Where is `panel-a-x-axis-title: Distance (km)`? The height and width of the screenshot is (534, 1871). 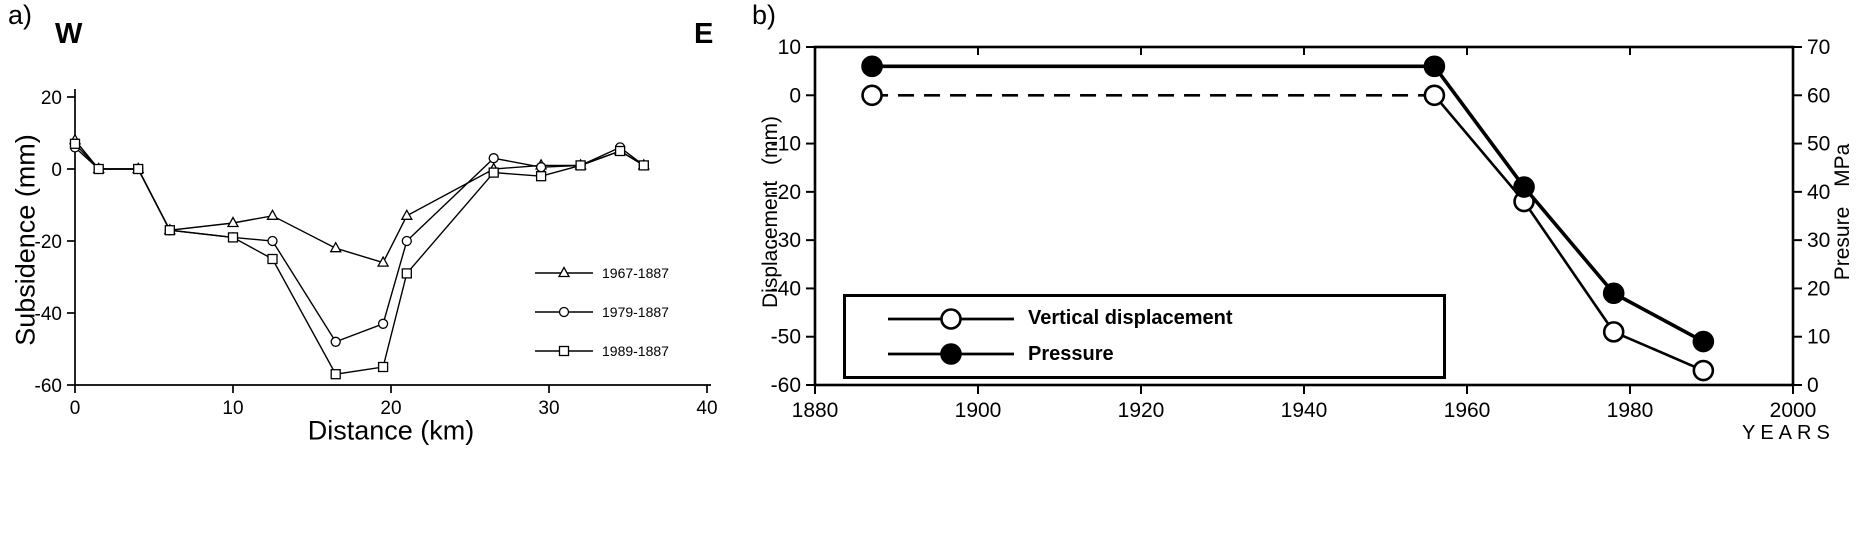
panel-a-x-axis-title: Distance (km) is located at coordinates (391, 430).